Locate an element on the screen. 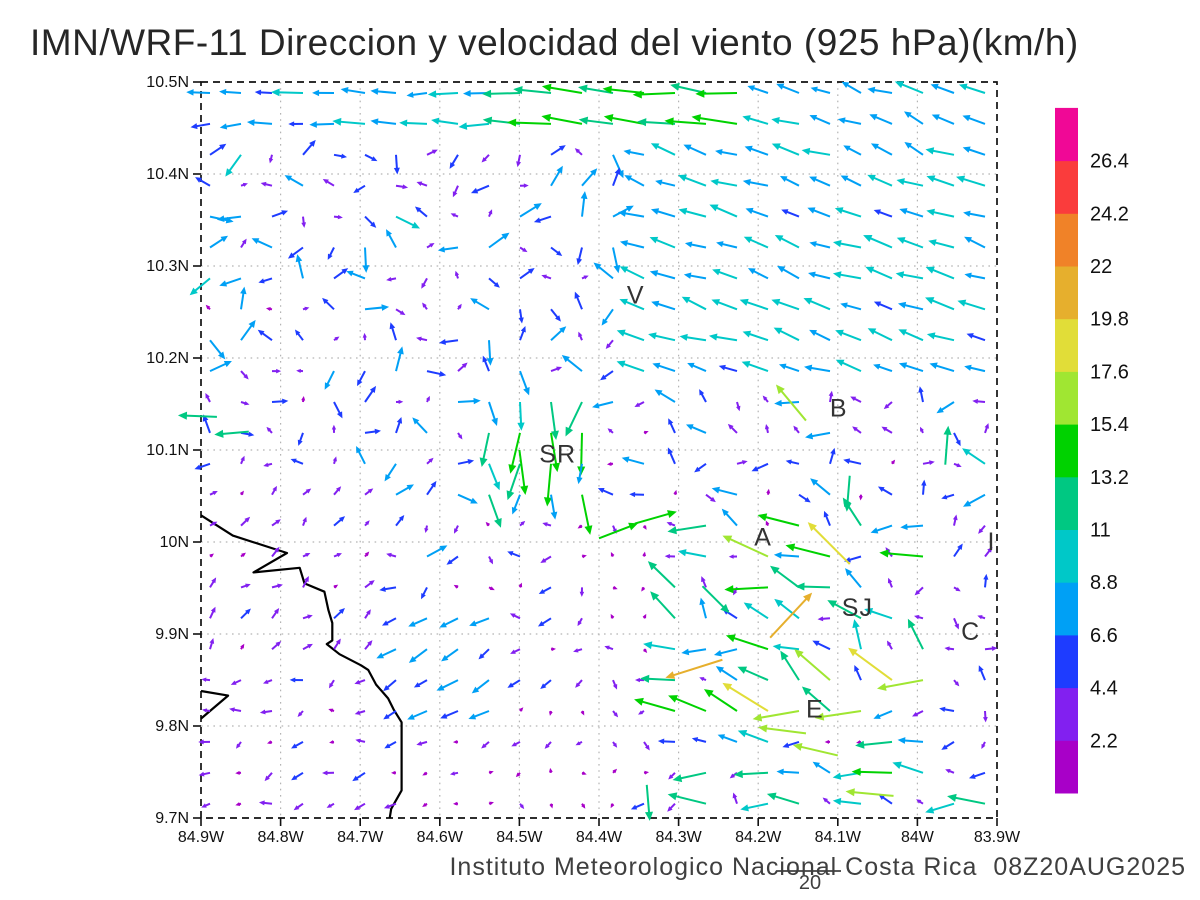  colorbar-label: 2.2 is located at coordinates (1104, 741).